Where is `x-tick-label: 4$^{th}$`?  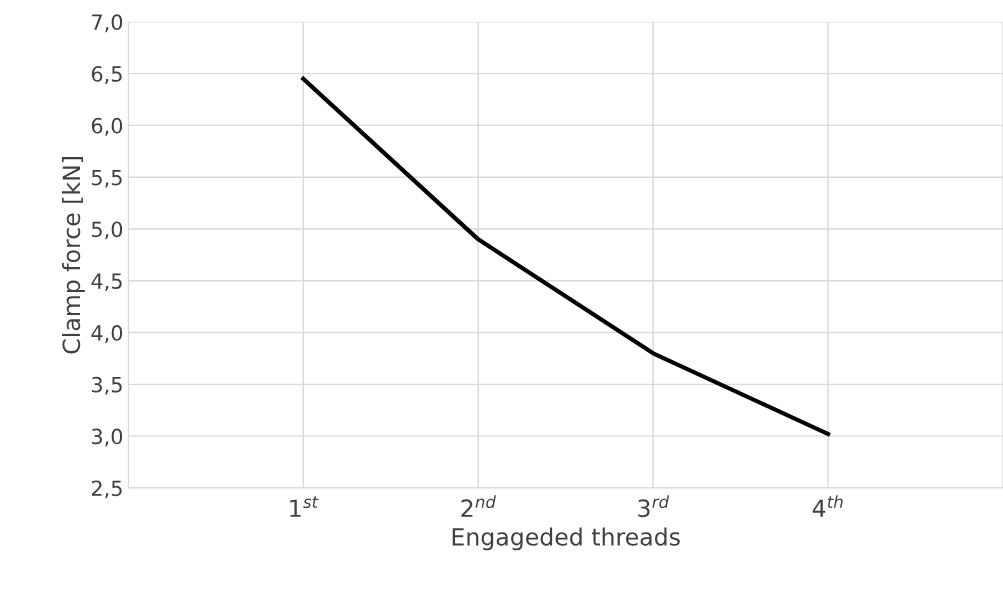 x-tick-label: 4$^{th}$ is located at coordinates (827, 506).